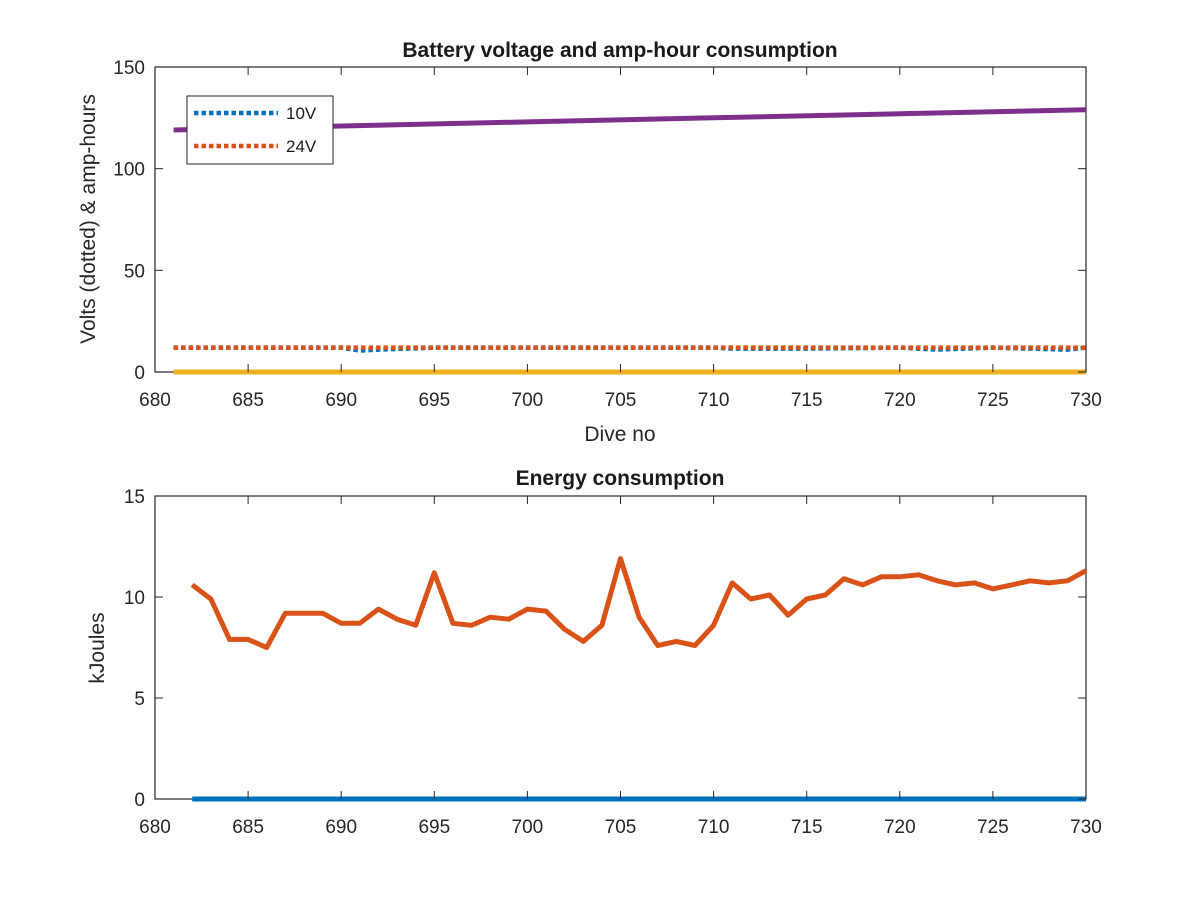  I want to click on bottom-chart-title: Energy consumption, so click(620, 478).